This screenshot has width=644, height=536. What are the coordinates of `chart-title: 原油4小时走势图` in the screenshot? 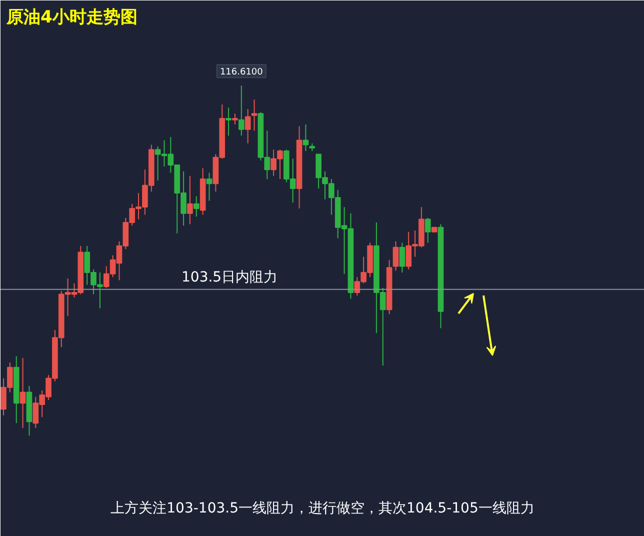 It's located at (72, 18).